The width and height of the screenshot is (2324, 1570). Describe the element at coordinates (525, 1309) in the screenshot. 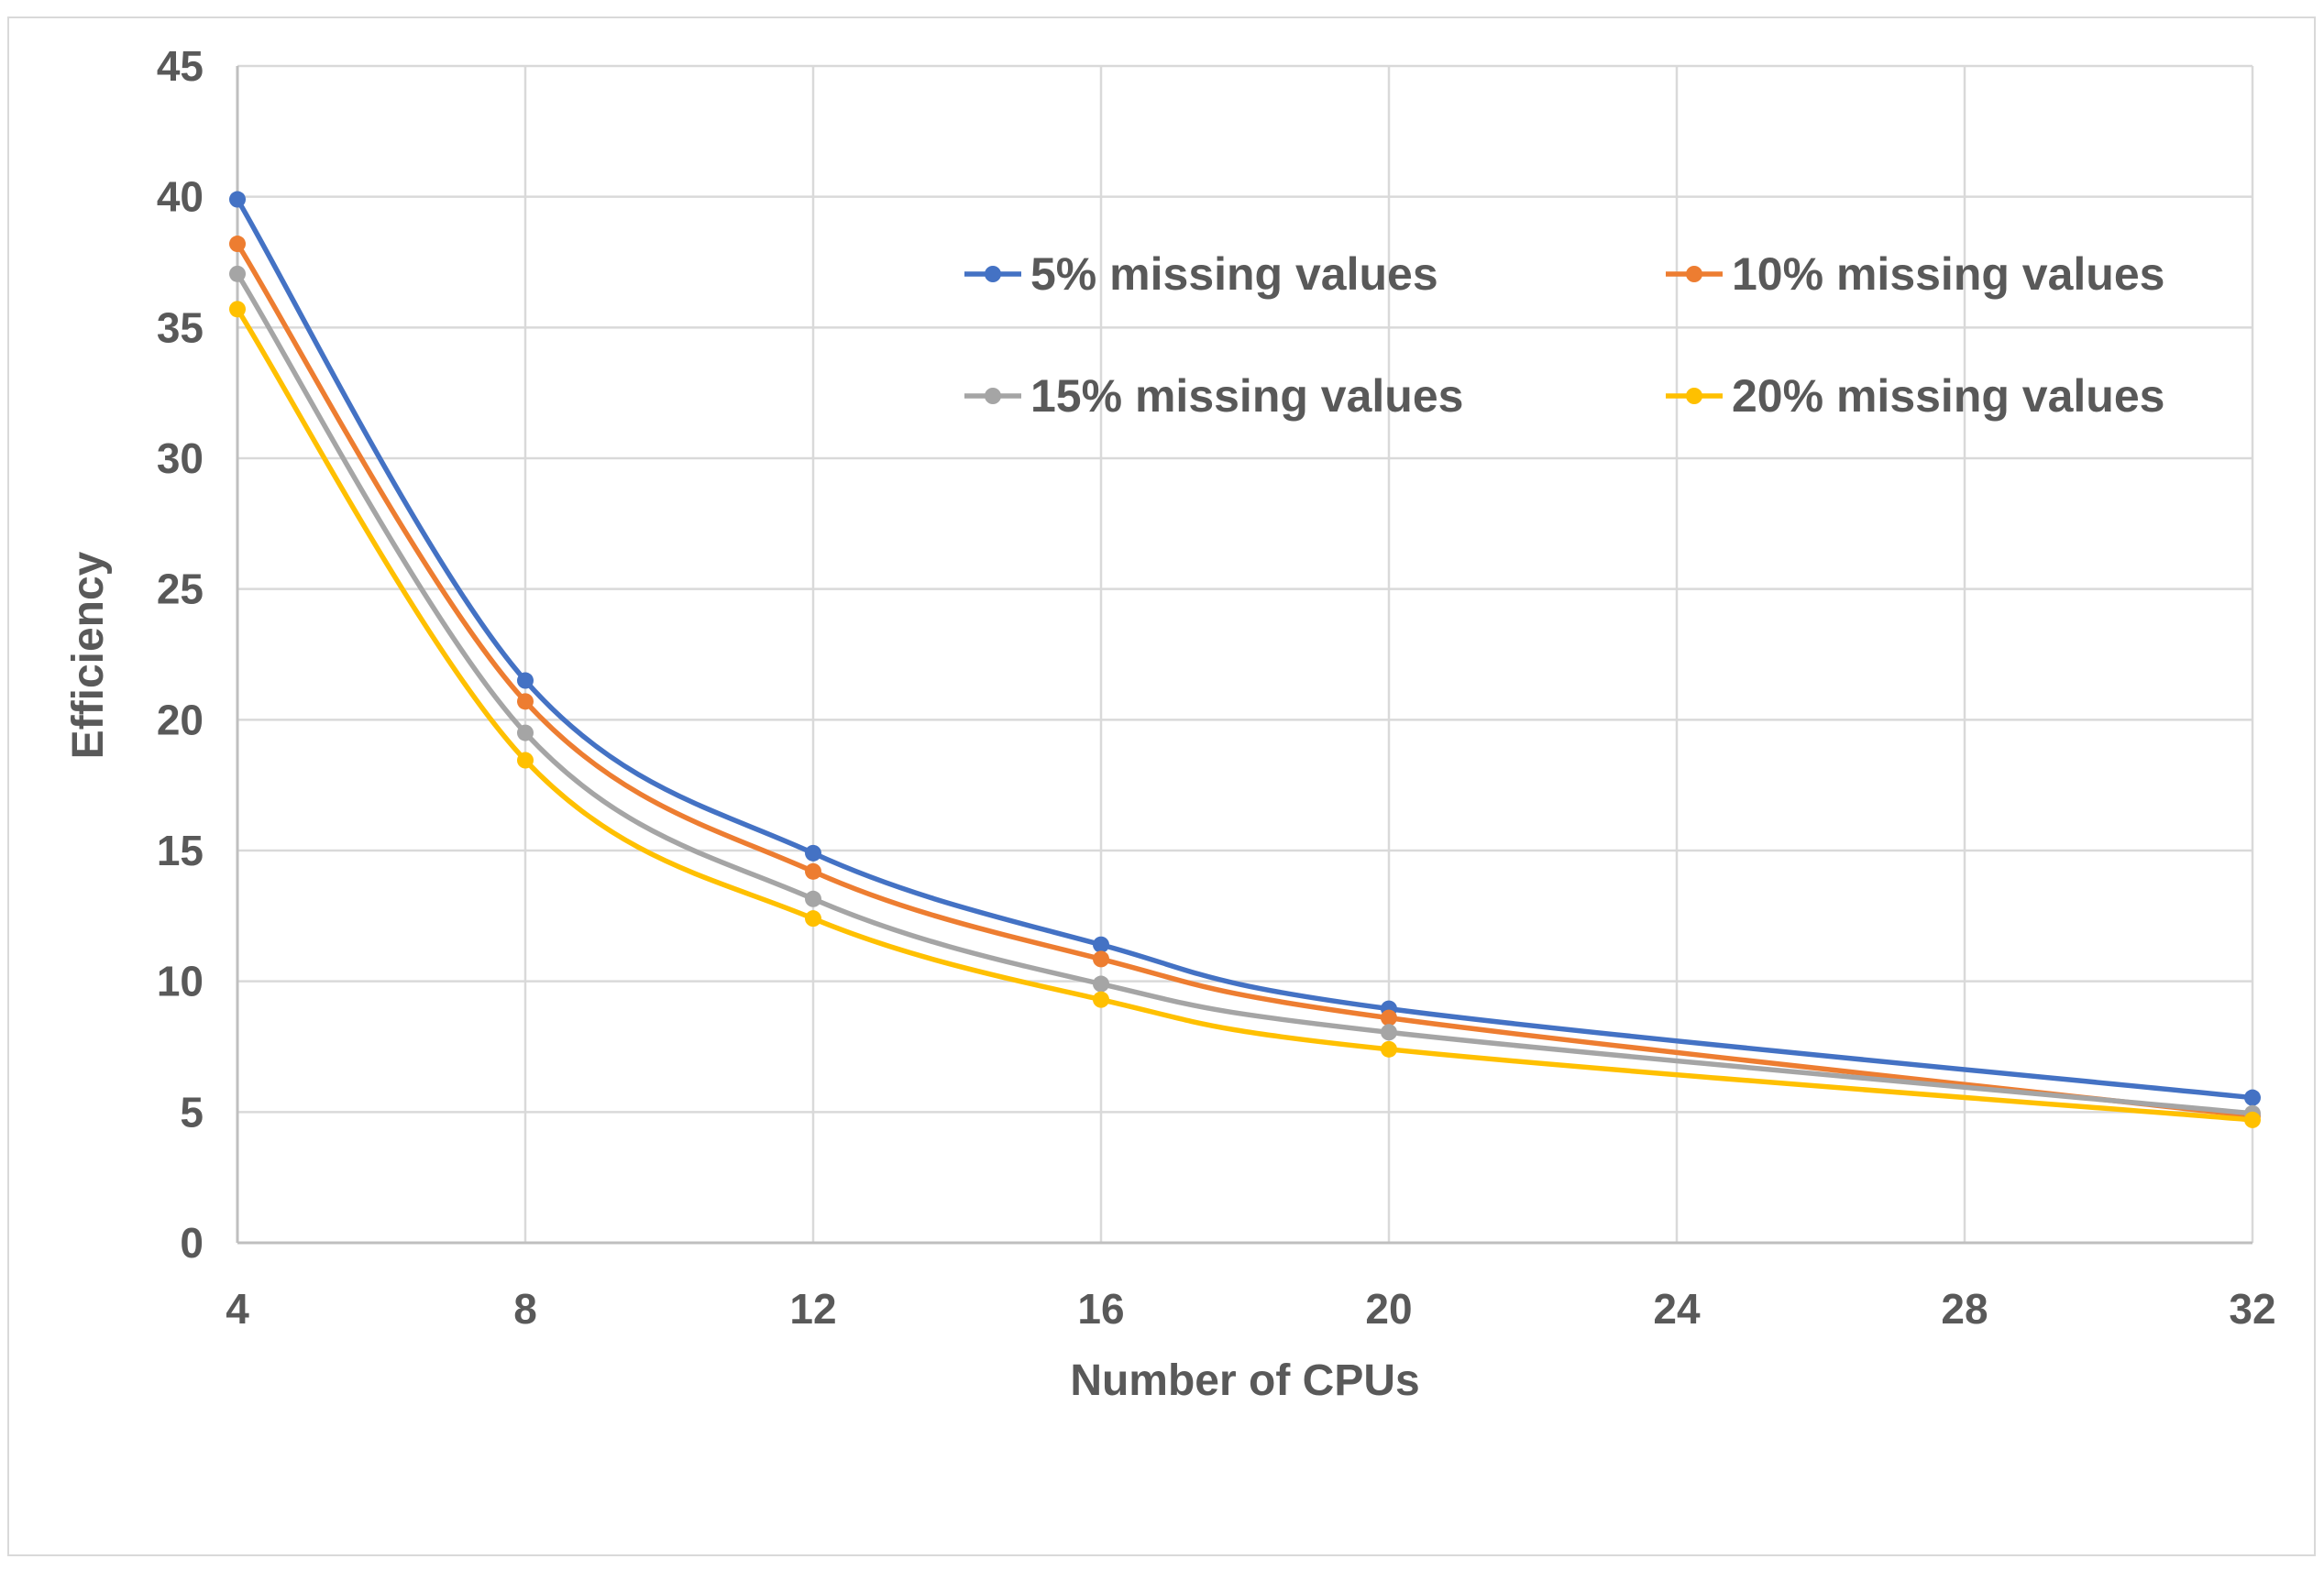

I see `x-tick-label: 8` at that location.